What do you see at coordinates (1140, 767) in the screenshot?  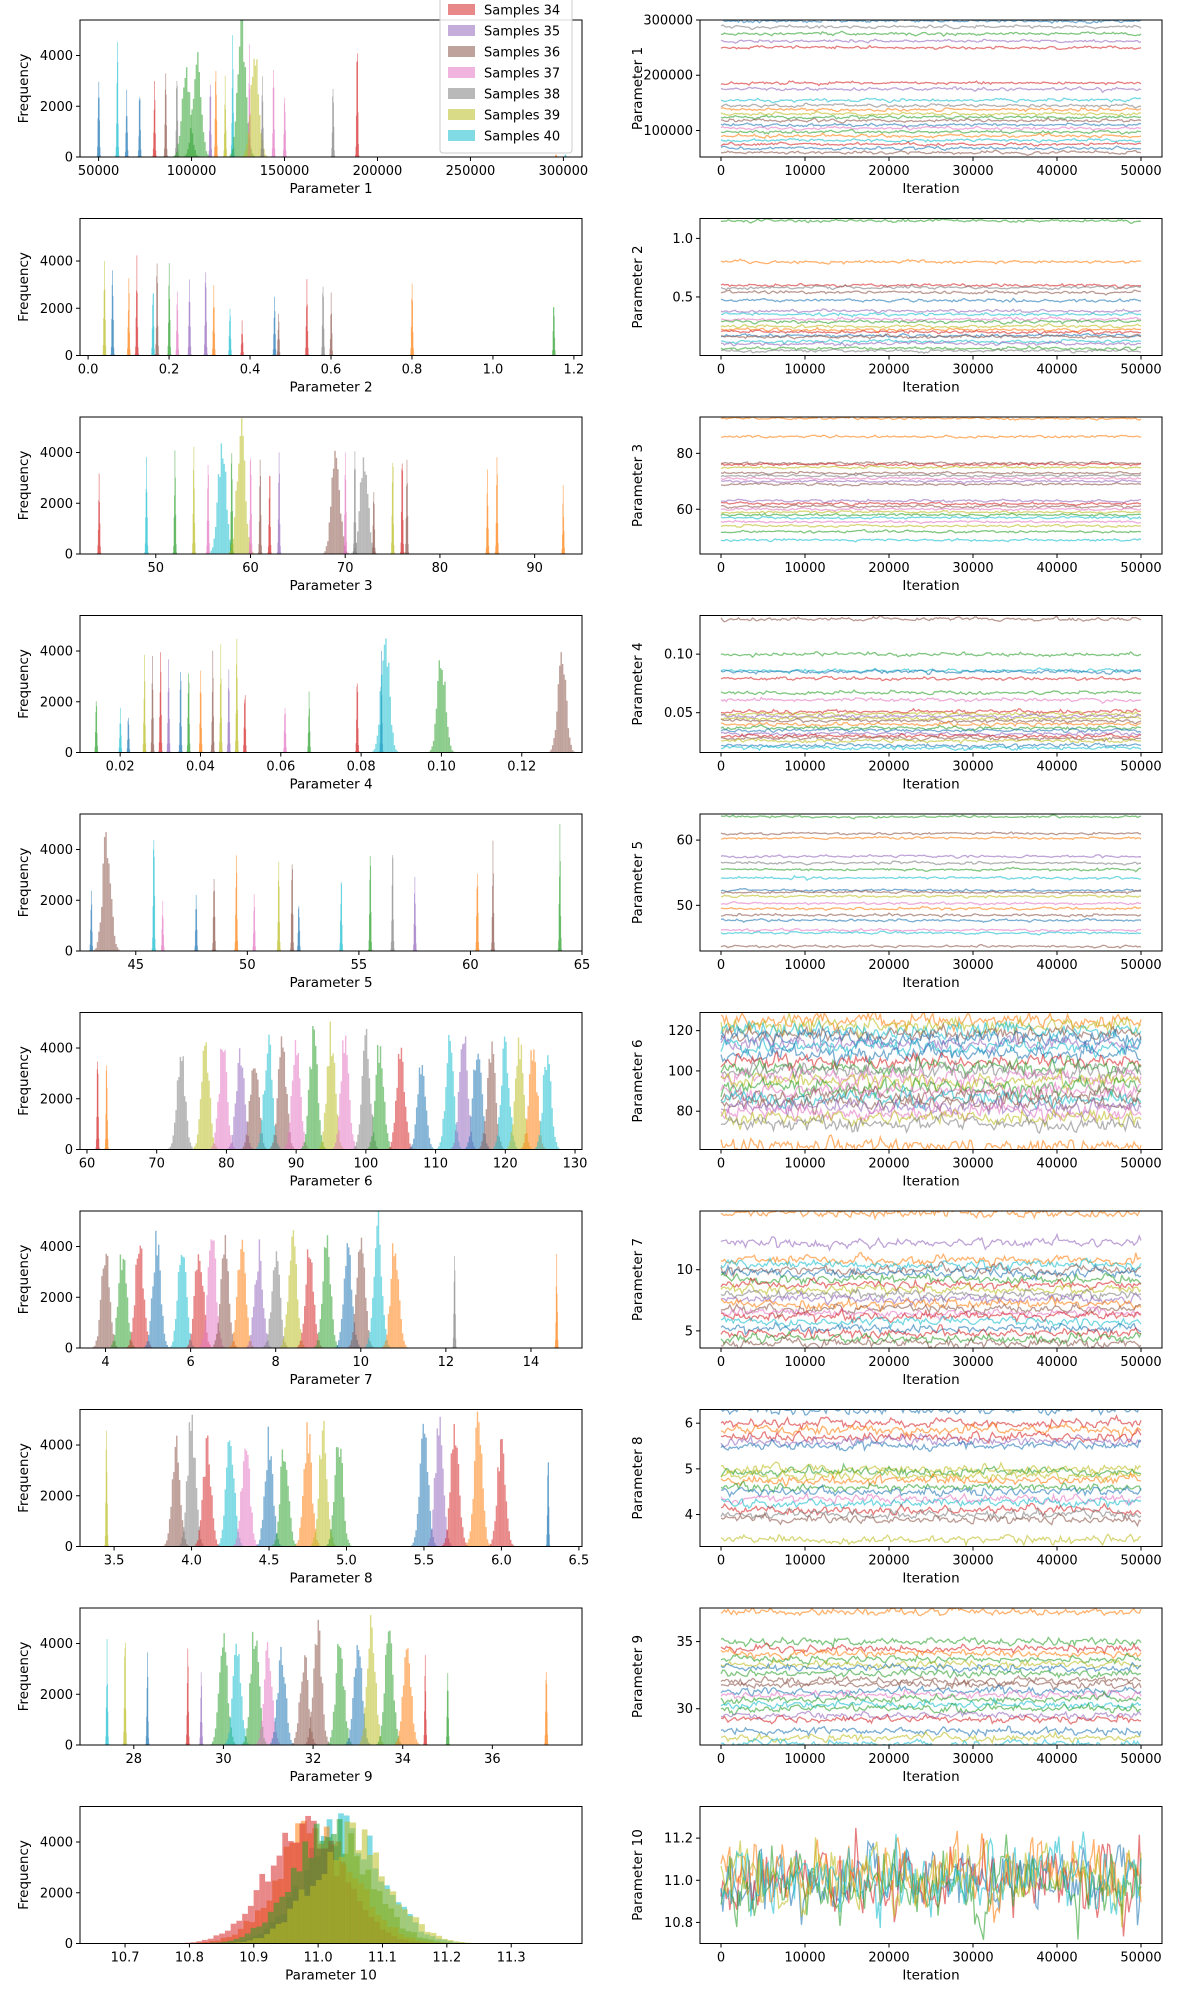 I see `x-tick-label: 50000` at bounding box center [1140, 767].